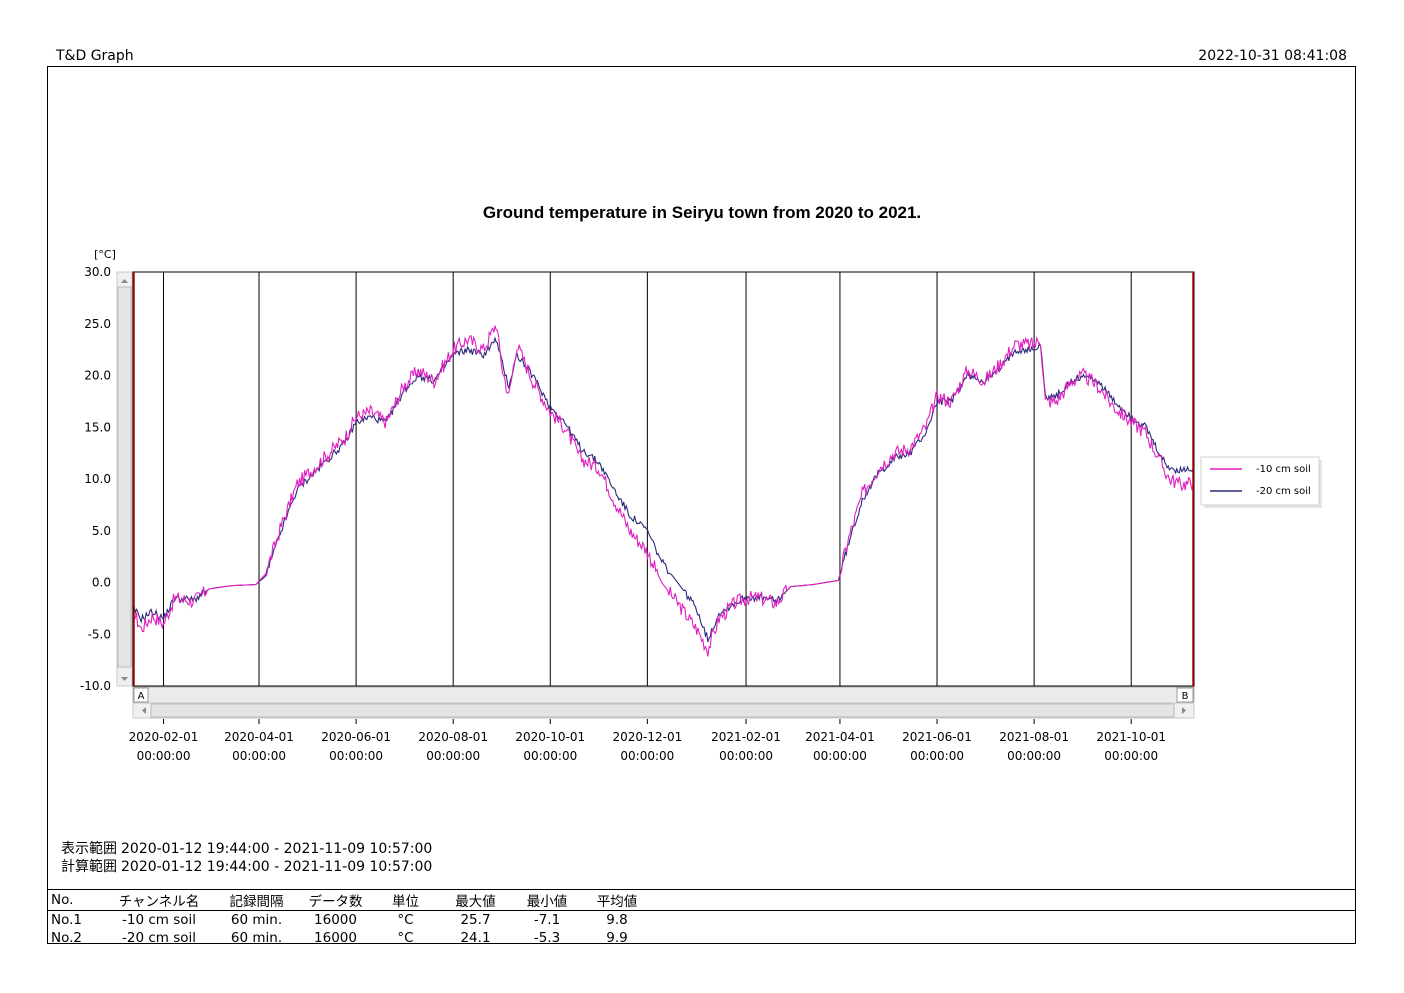  Describe the element at coordinates (159, 920) in the screenshot. I see `cell-channel: -10 cm soil` at that location.